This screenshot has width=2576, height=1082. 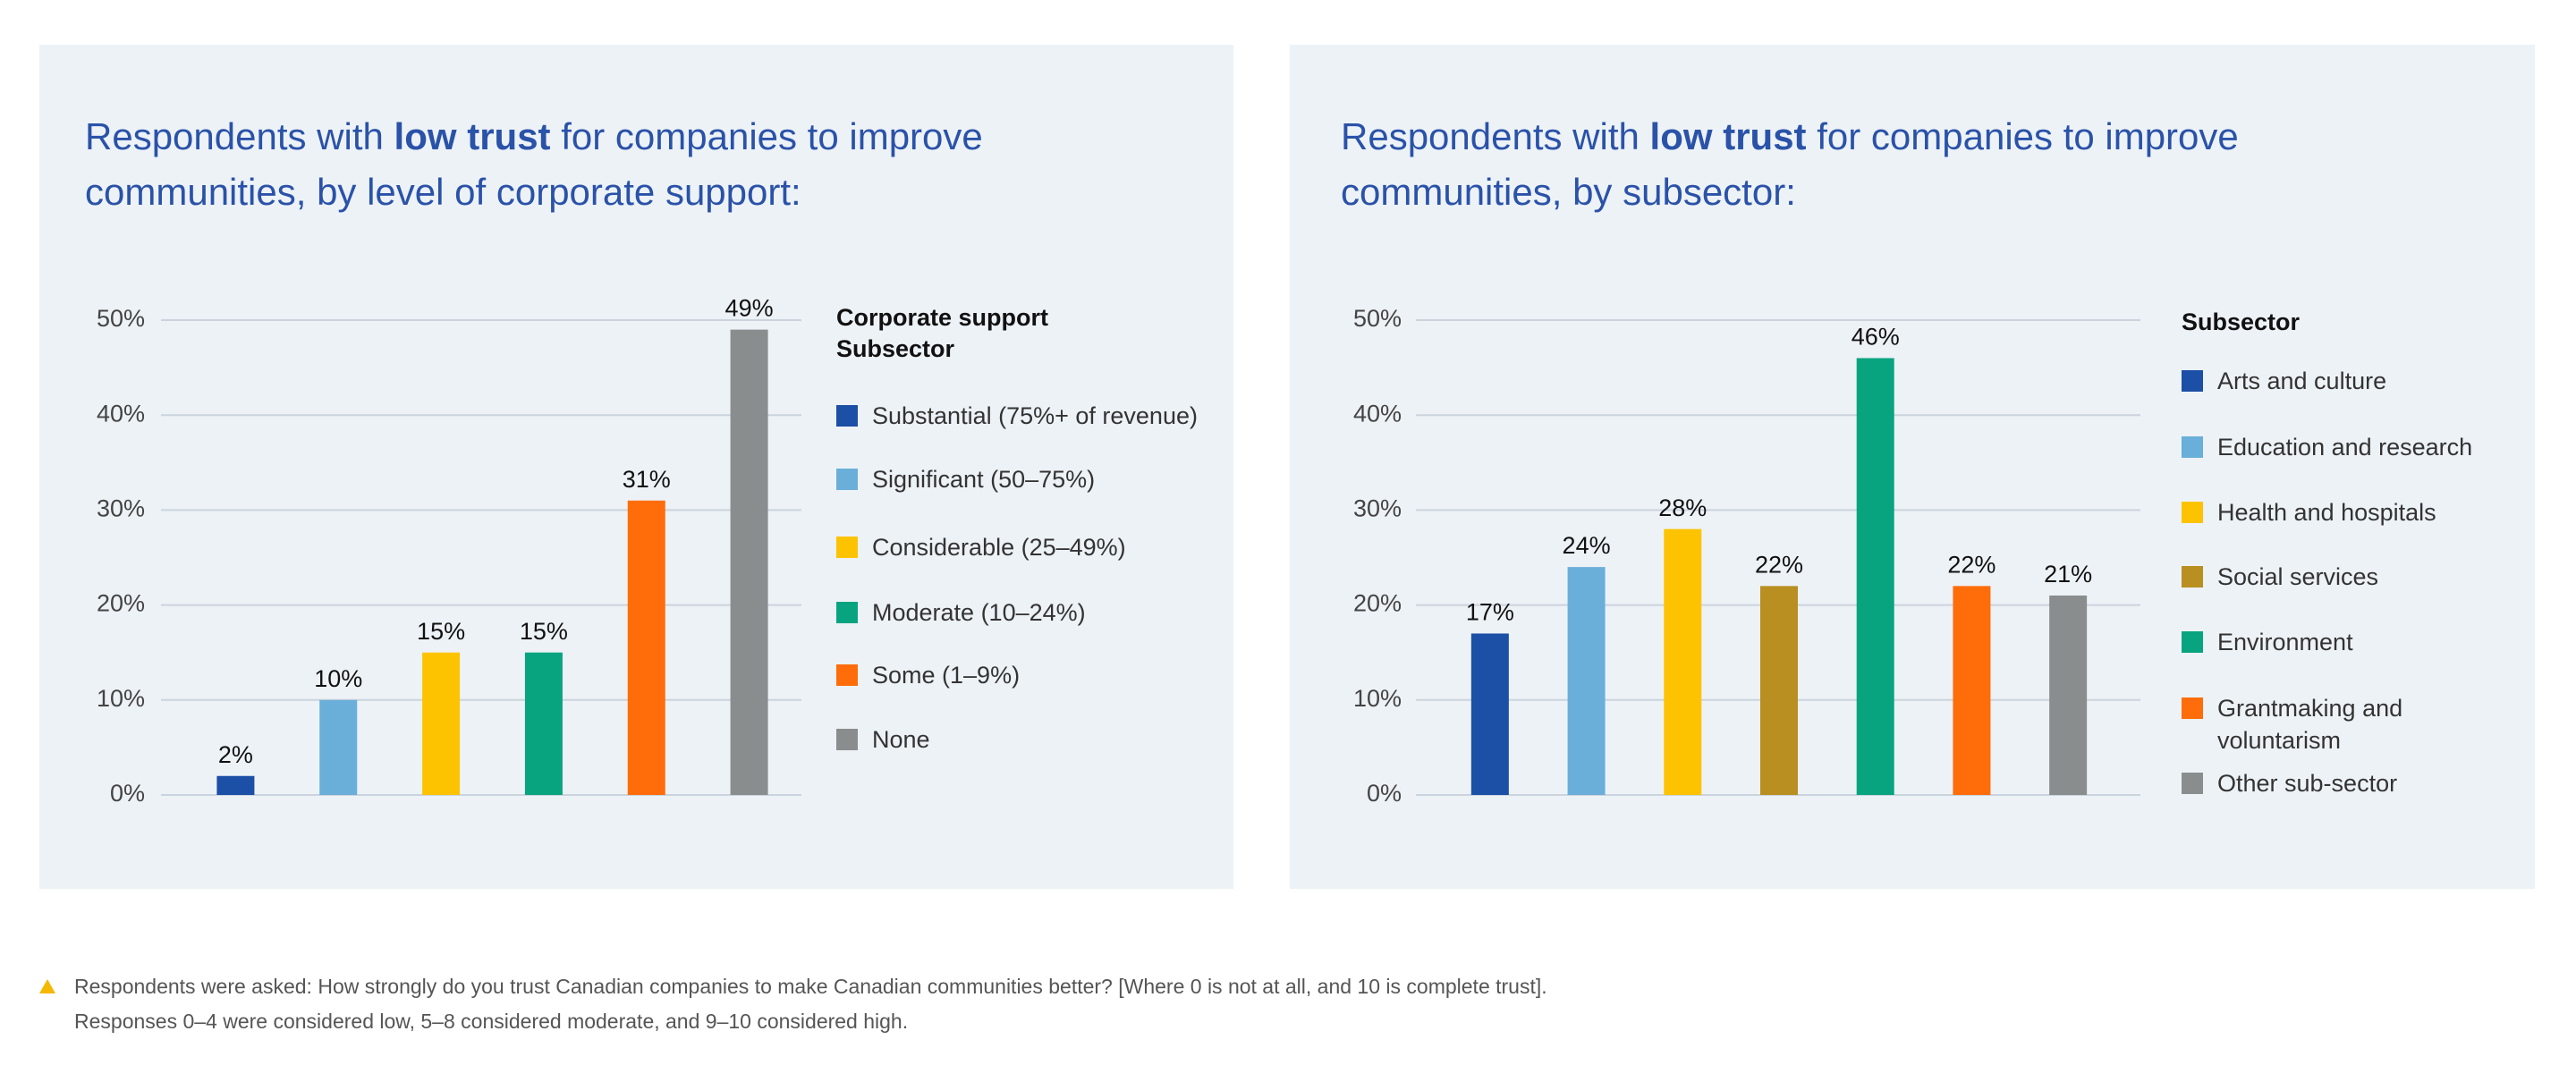 What do you see at coordinates (2345, 447) in the screenshot?
I see `legend-label: Education and research` at bounding box center [2345, 447].